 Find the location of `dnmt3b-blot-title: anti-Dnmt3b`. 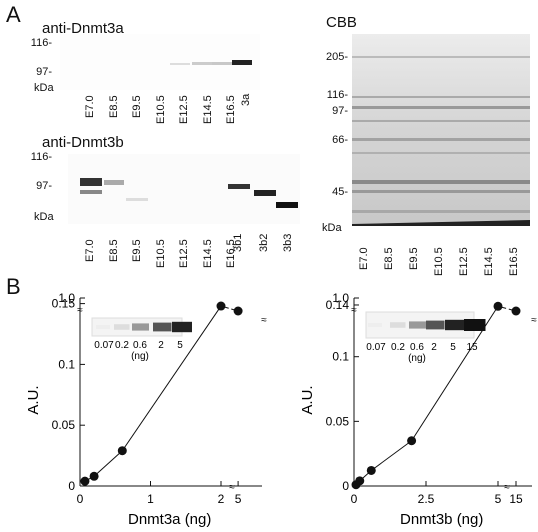

dnmt3b-blot-title: anti-Dnmt3b is located at coordinates (83, 142).